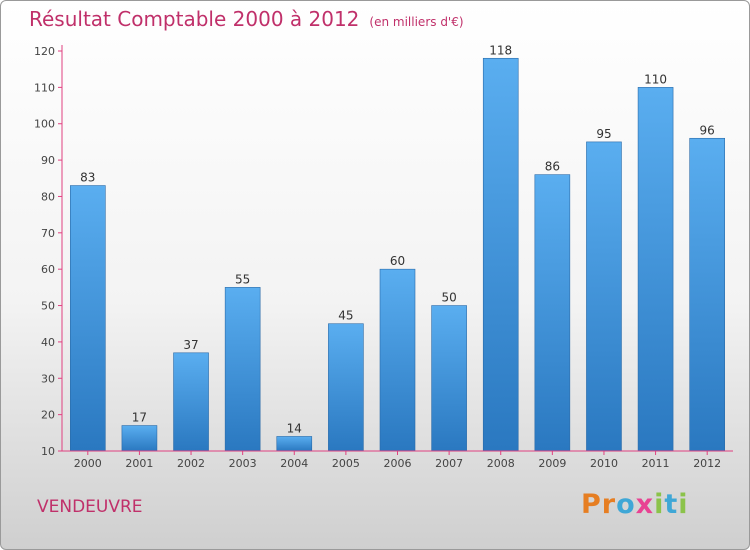  What do you see at coordinates (655, 79) in the screenshot?
I see `data-label-2011: 110` at bounding box center [655, 79].